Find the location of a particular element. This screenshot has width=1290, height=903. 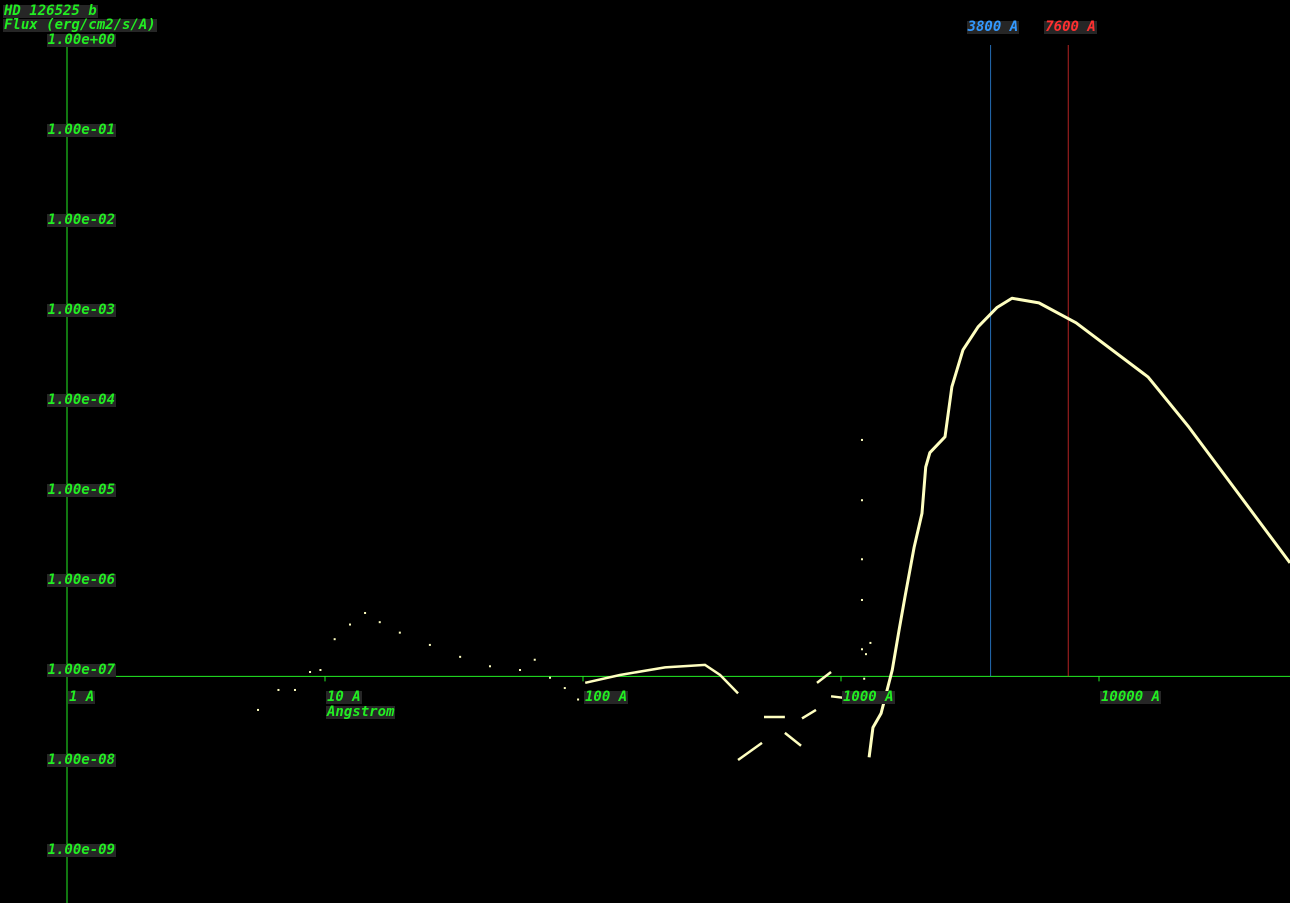

x-axis-label: Angstrom is located at coordinates (361, 712).